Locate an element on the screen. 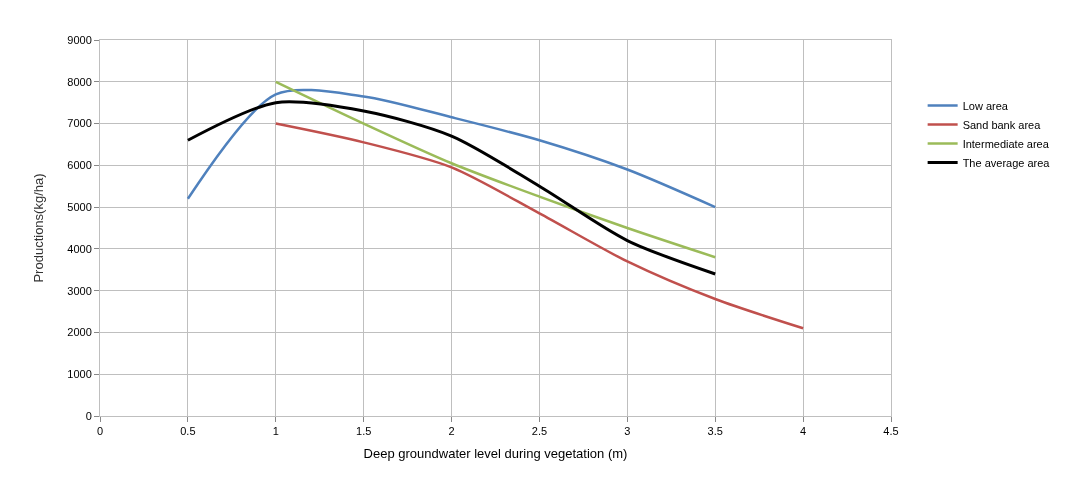  x-tick-label: 3.5 is located at coordinates (715, 431).